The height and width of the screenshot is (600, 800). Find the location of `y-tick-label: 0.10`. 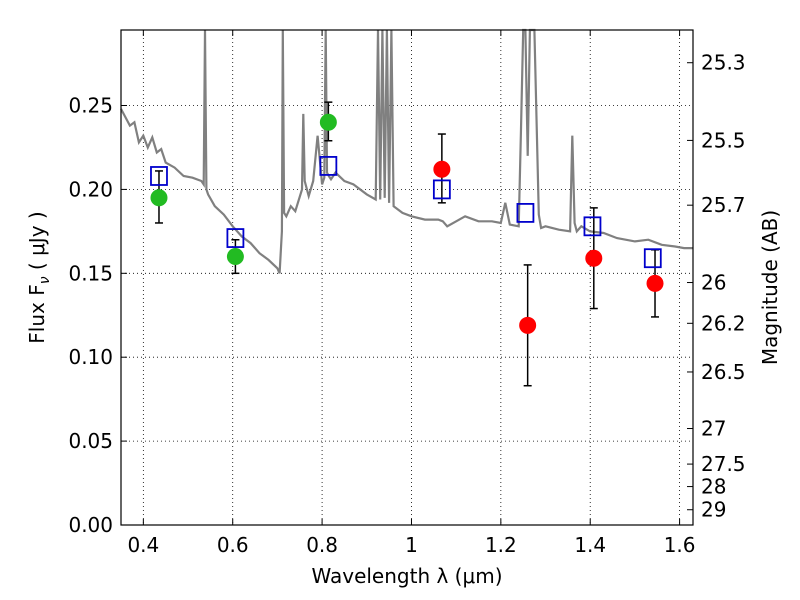

y-tick-label: 0.10 is located at coordinates (90, 357).